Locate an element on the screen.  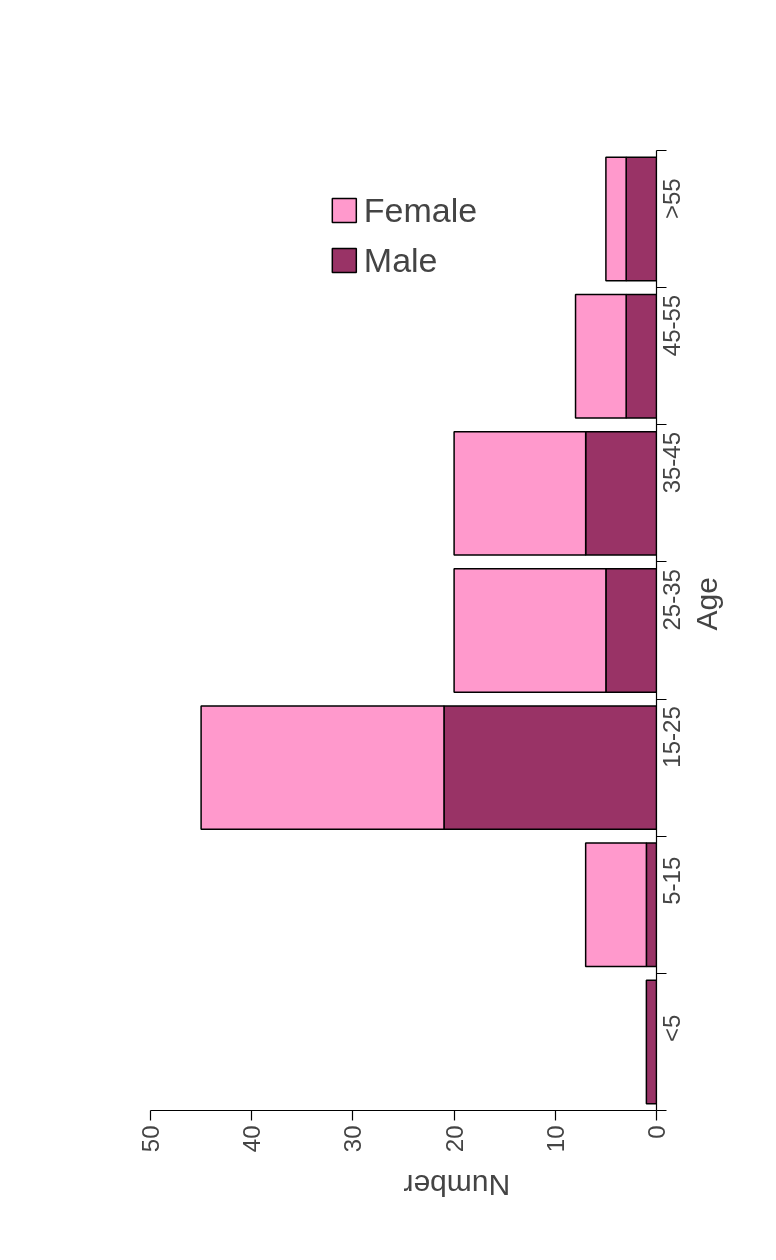
y-tick-label: 5-15 is located at coordinates (671, 880).